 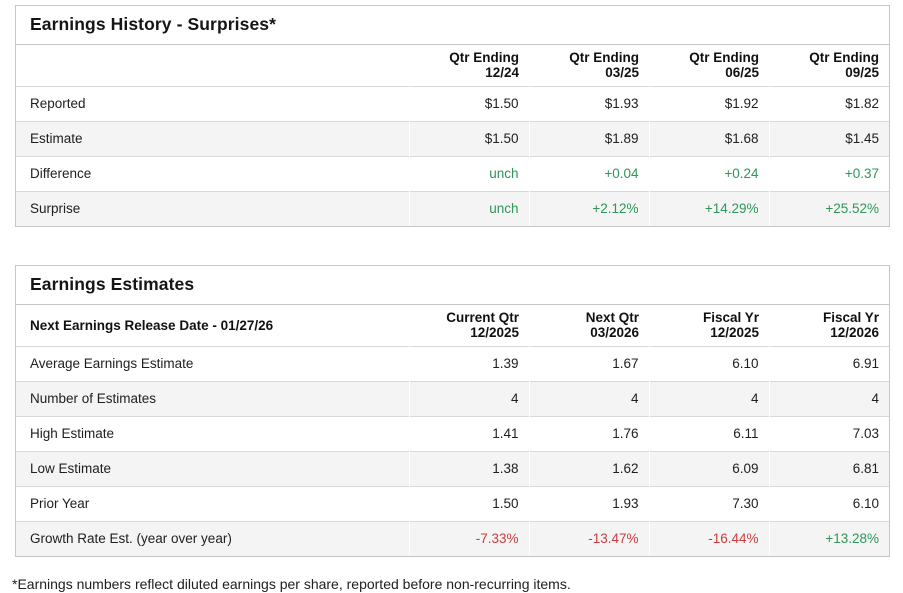 What do you see at coordinates (604, 65) in the screenshot?
I see `column-header: Qtr Ending 03/25` at bounding box center [604, 65].